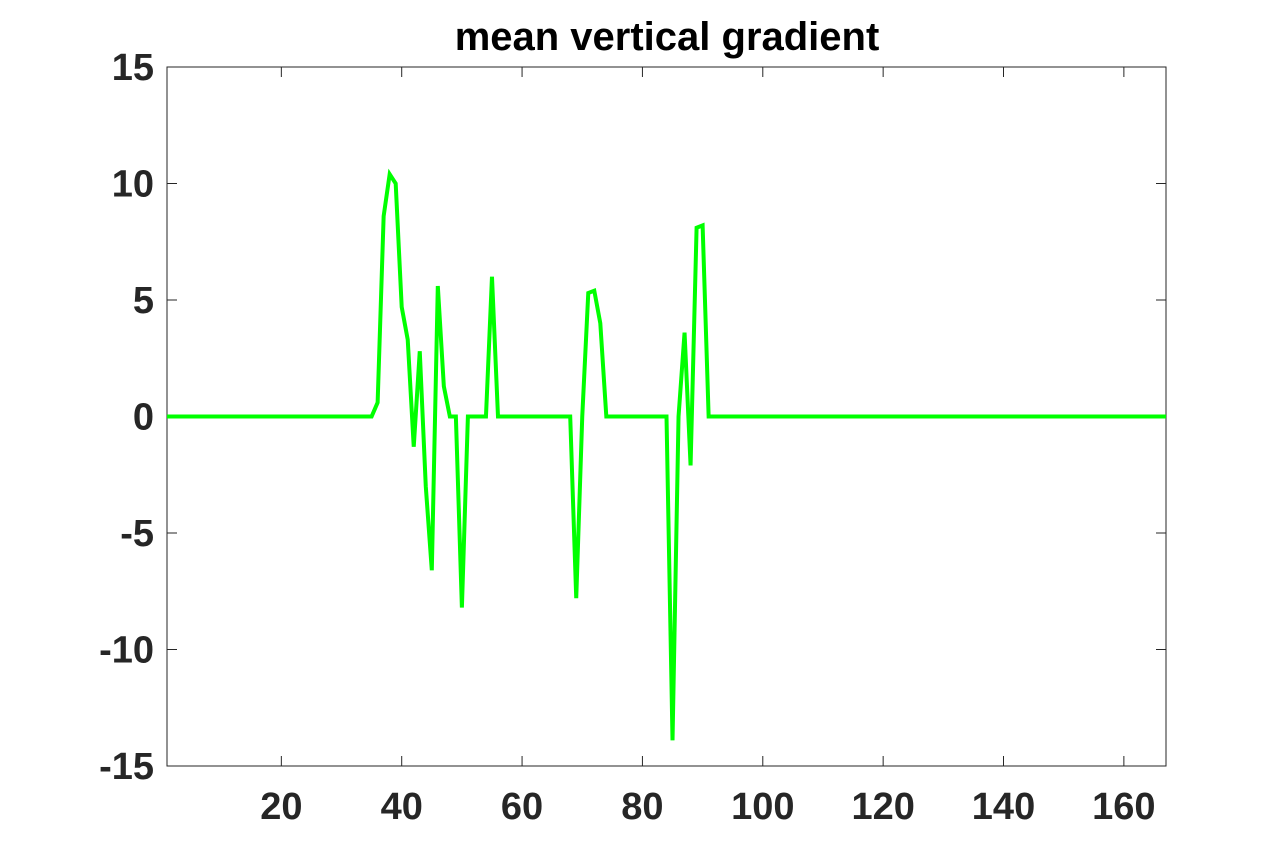  Describe the element at coordinates (281, 807) in the screenshot. I see `x-tick-label: 20` at that location.